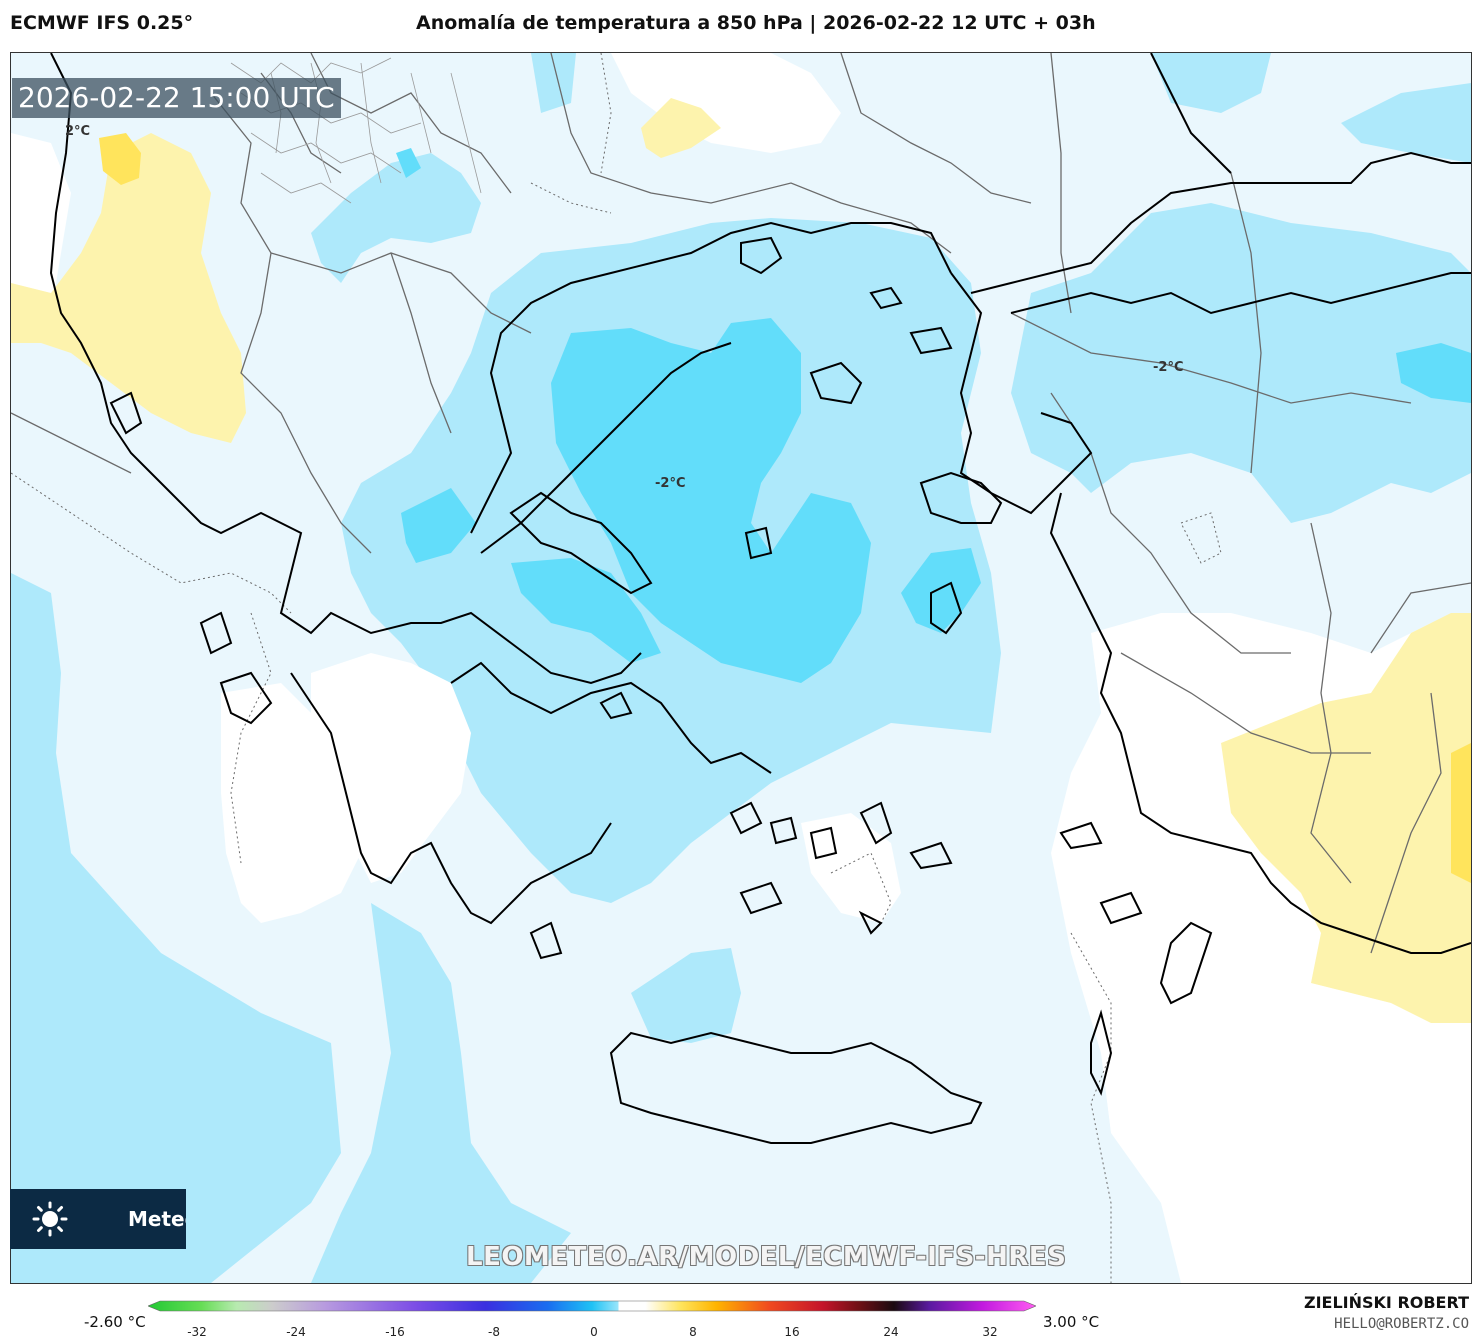 This screenshot has width=1479, height=1340. Describe the element at coordinates (391, 768) in the screenshot. I see `anomaly-fill-peloponnese-white` at that location.